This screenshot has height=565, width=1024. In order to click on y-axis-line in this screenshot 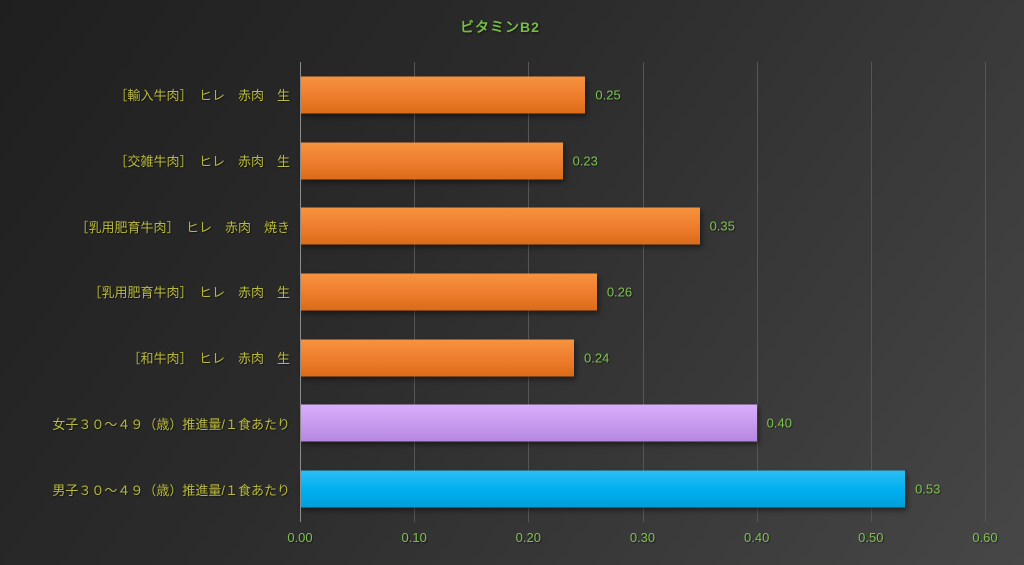, I will do `click(300, 292)`.